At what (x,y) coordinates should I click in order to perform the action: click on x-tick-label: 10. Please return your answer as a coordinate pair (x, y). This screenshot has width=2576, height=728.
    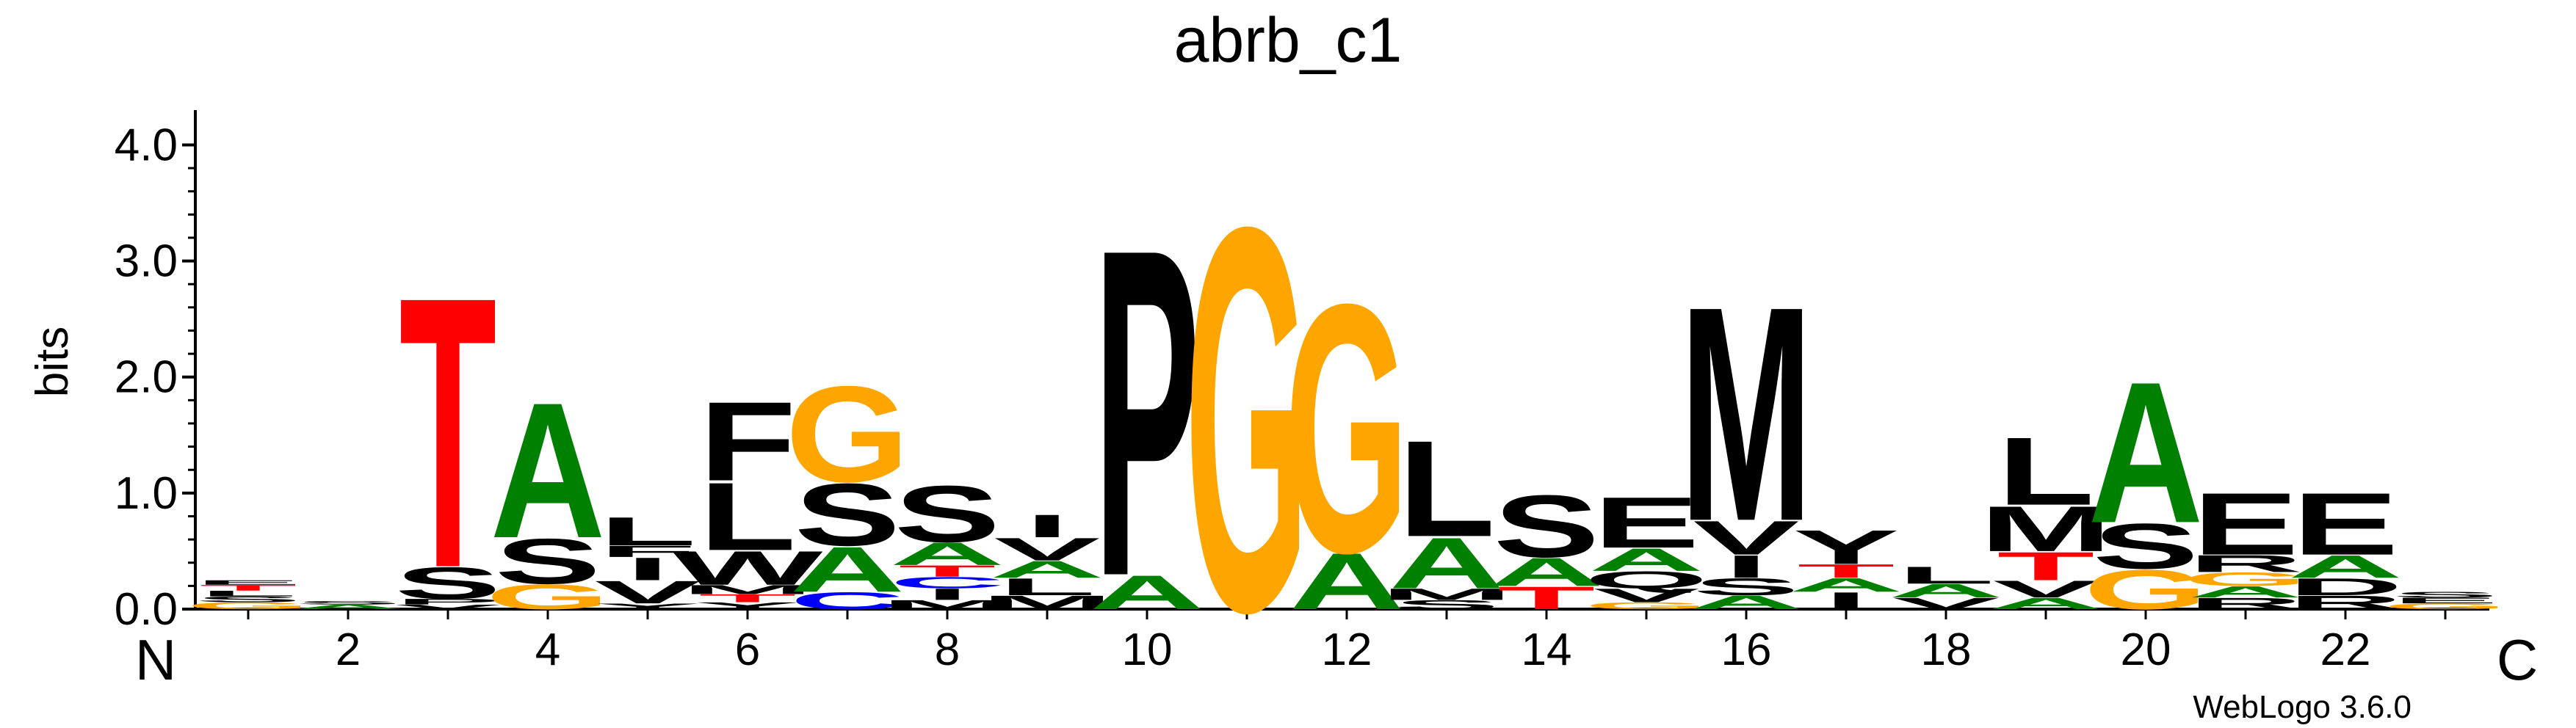
    Looking at the image, I should click on (1147, 650).